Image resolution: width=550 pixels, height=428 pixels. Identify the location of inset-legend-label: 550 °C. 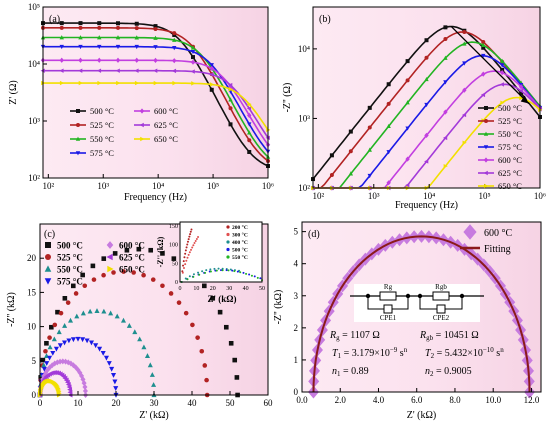
(240, 257).